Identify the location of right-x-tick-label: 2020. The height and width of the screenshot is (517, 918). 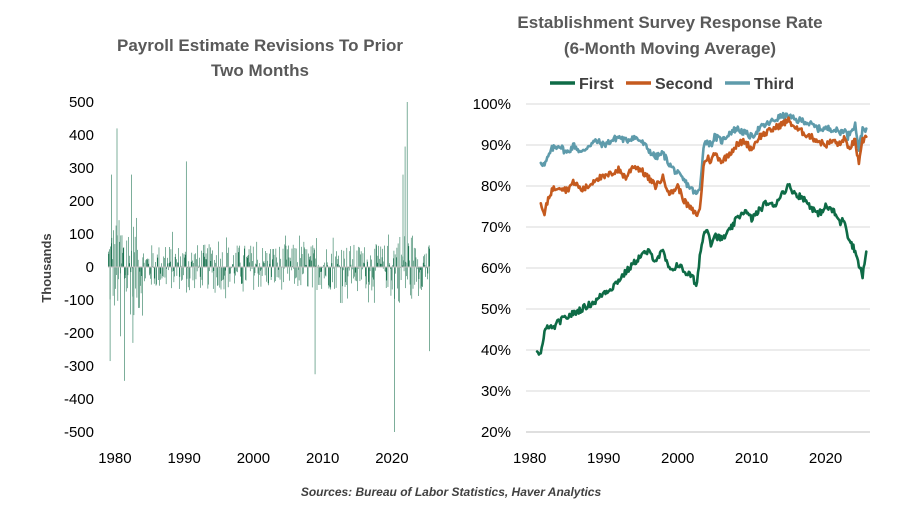
(825, 458).